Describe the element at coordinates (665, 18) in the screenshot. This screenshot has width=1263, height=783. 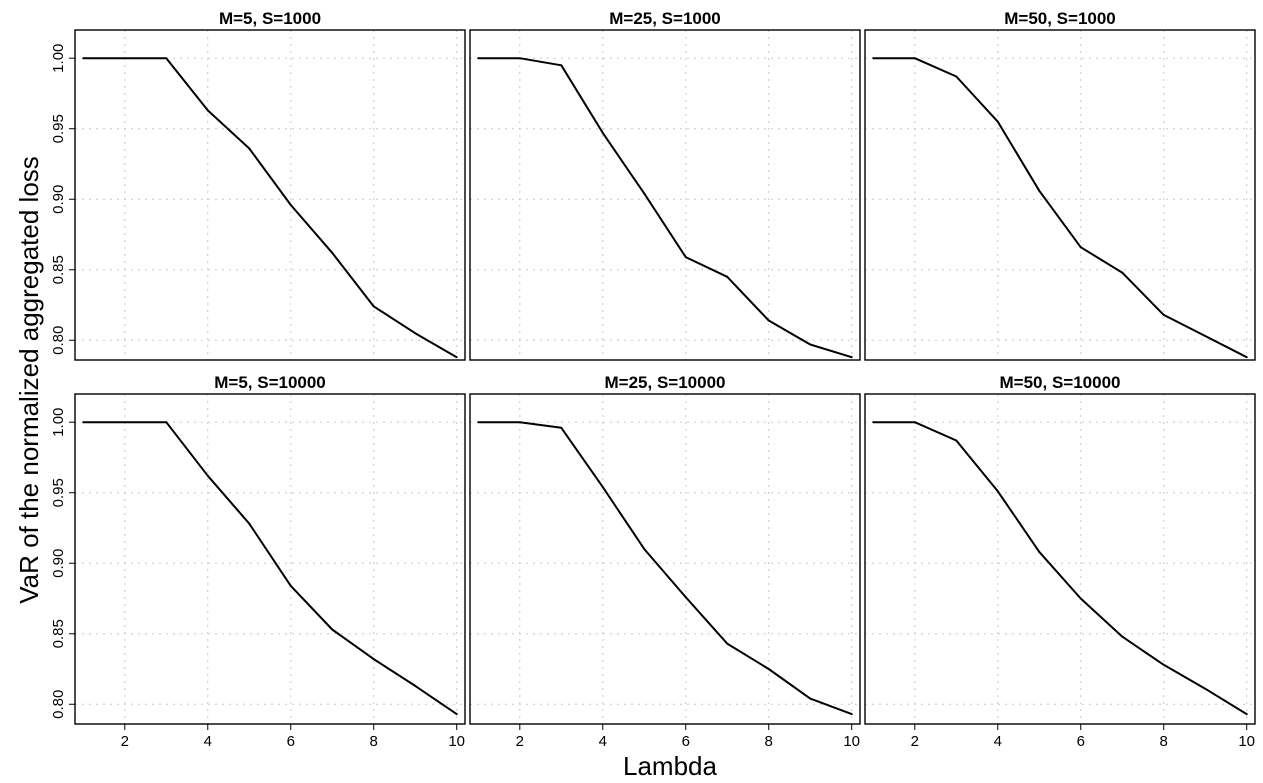
I see `panel-title: M=25, S=1000` at that location.